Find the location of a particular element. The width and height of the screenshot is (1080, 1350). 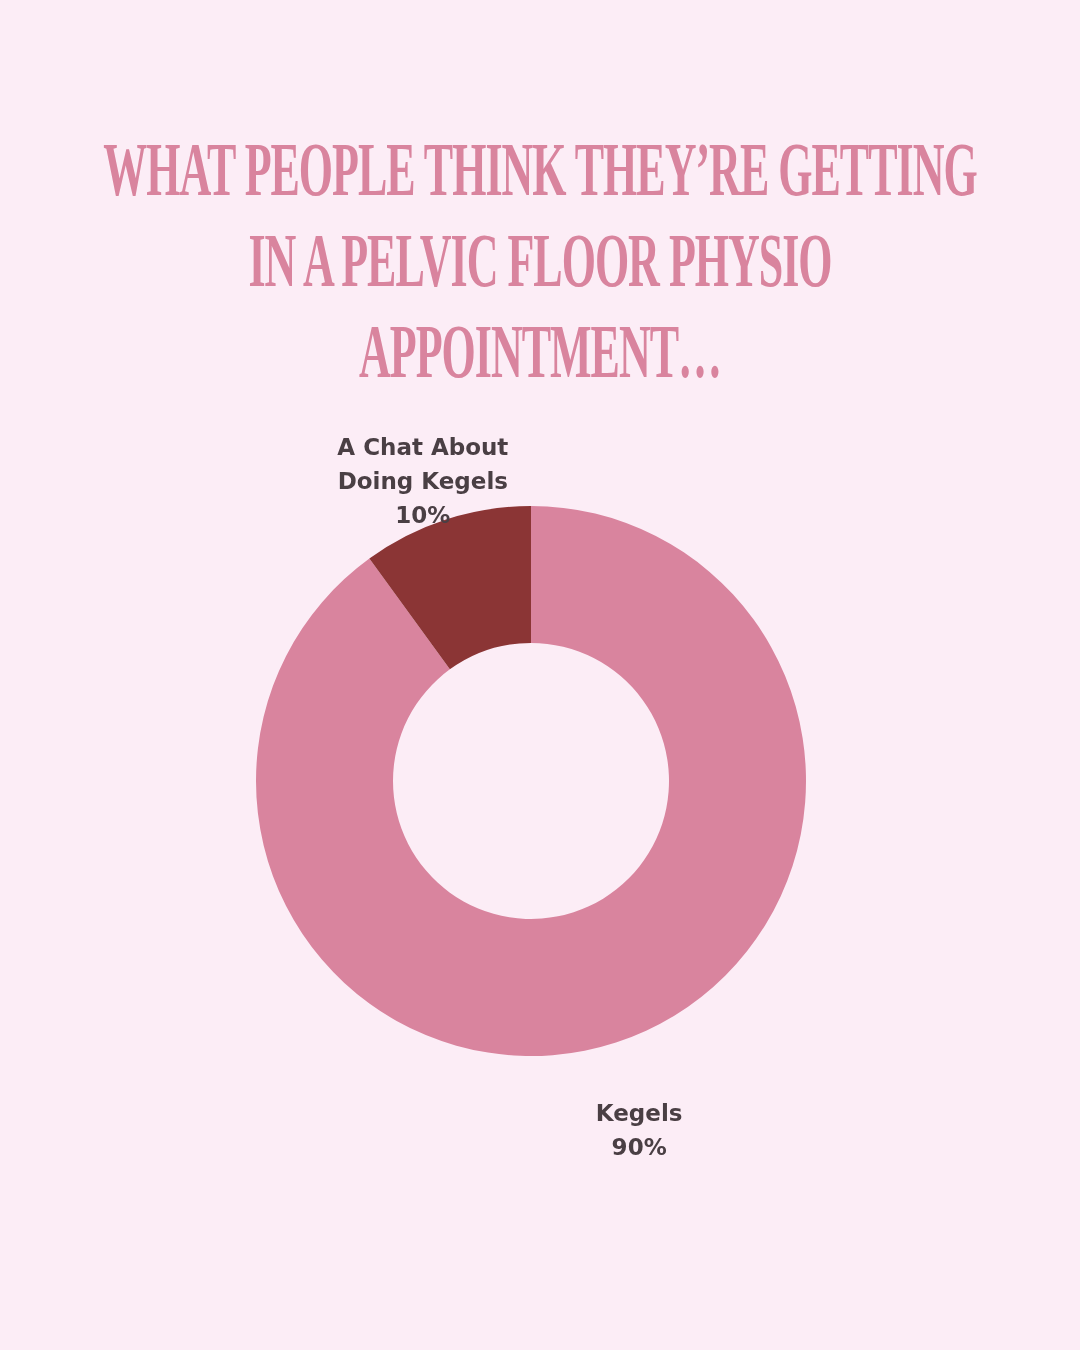

data-label: 90% is located at coordinates (639, 1146).